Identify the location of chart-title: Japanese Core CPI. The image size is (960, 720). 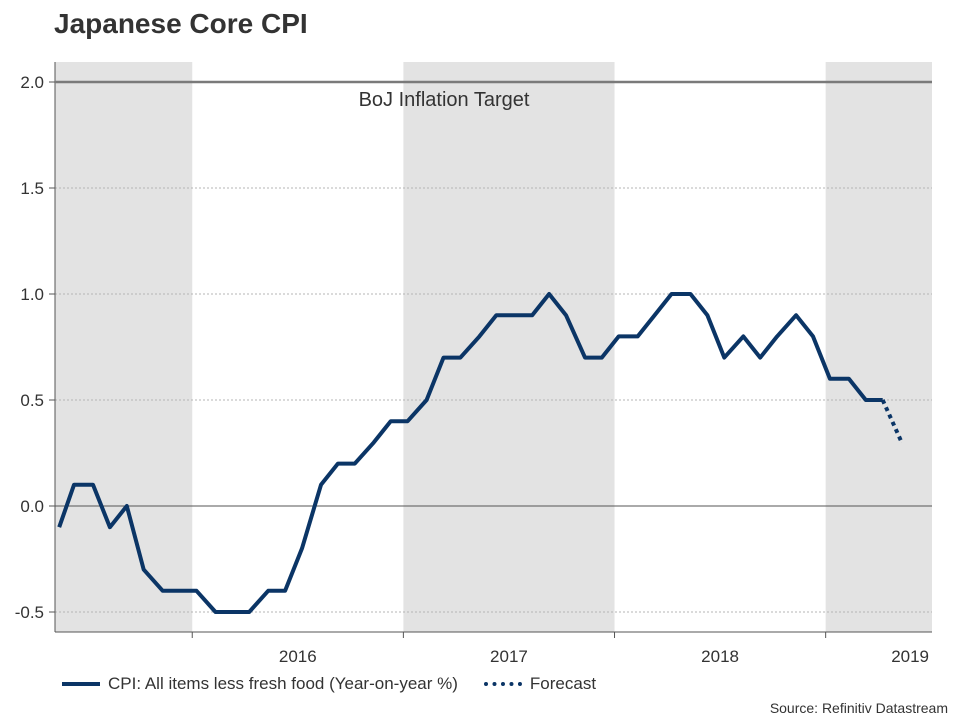
(181, 23).